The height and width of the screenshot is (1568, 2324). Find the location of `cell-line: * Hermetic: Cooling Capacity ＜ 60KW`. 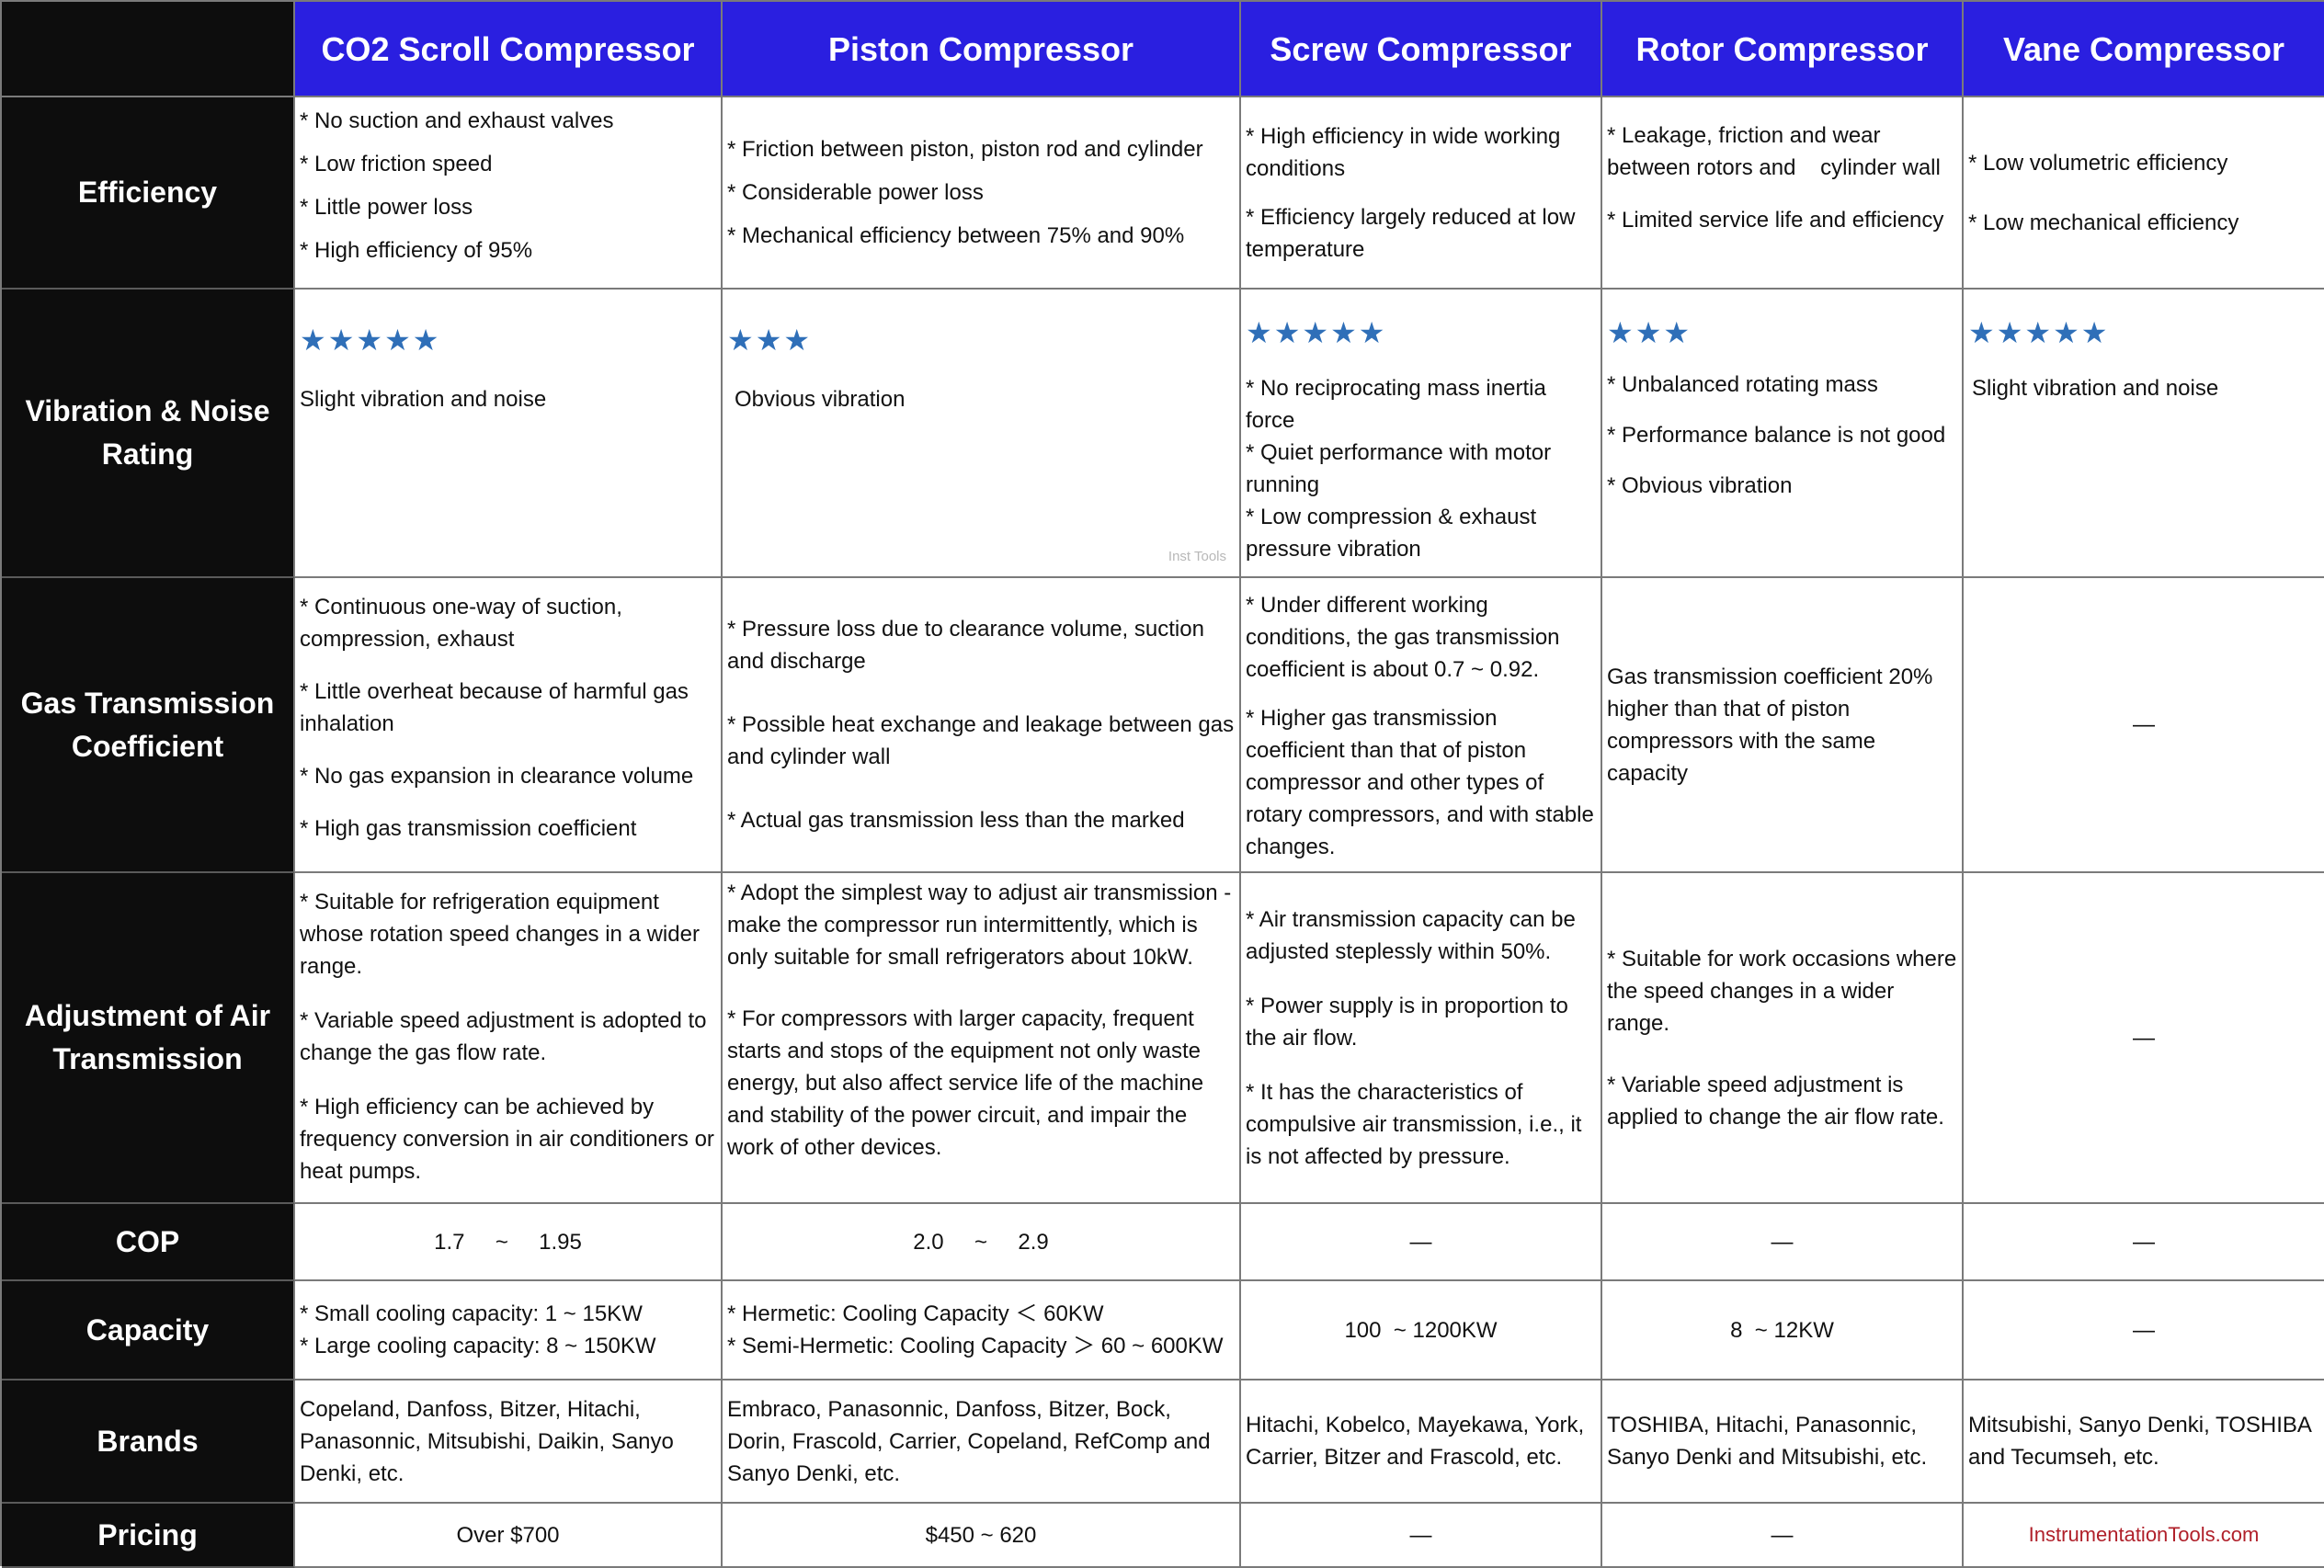

cell-line: * Hermetic: Cooling Capacity ＜ 60KW is located at coordinates (916, 1313).